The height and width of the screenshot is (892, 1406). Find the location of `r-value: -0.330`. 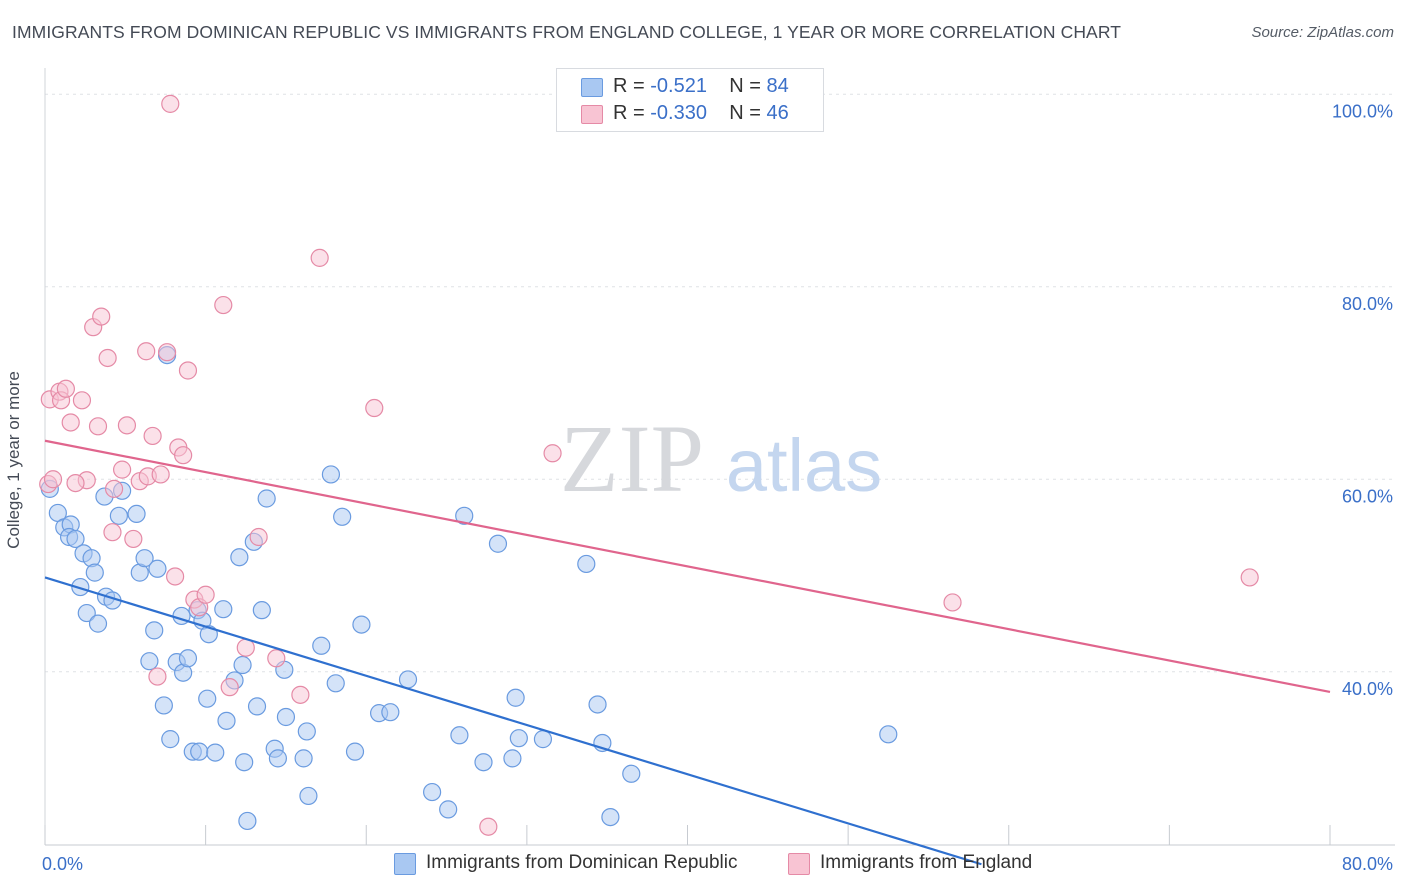

r-value: -0.330 is located at coordinates (678, 113).